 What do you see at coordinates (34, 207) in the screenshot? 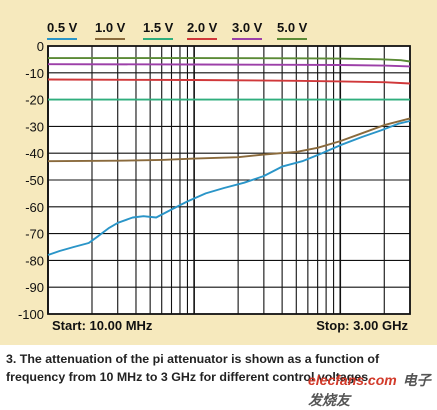
I see `y-tick-label: -60` at bounding box center [34, 207].